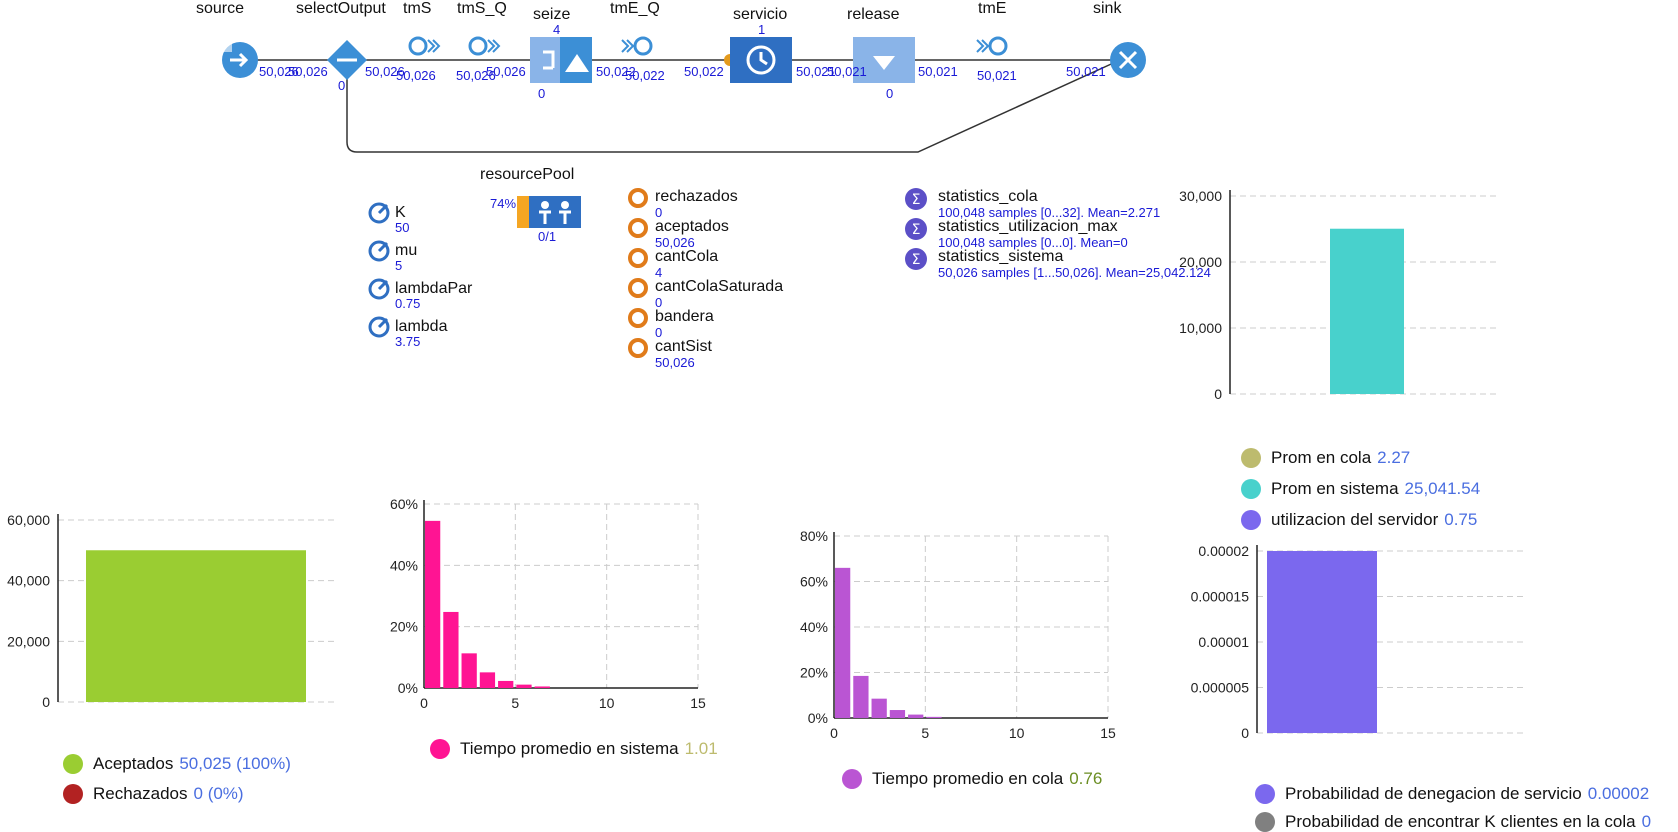 This screenshot has width=1678, height=832. I want to click on resource-pool-label: resourcePool, so click(527, 174).